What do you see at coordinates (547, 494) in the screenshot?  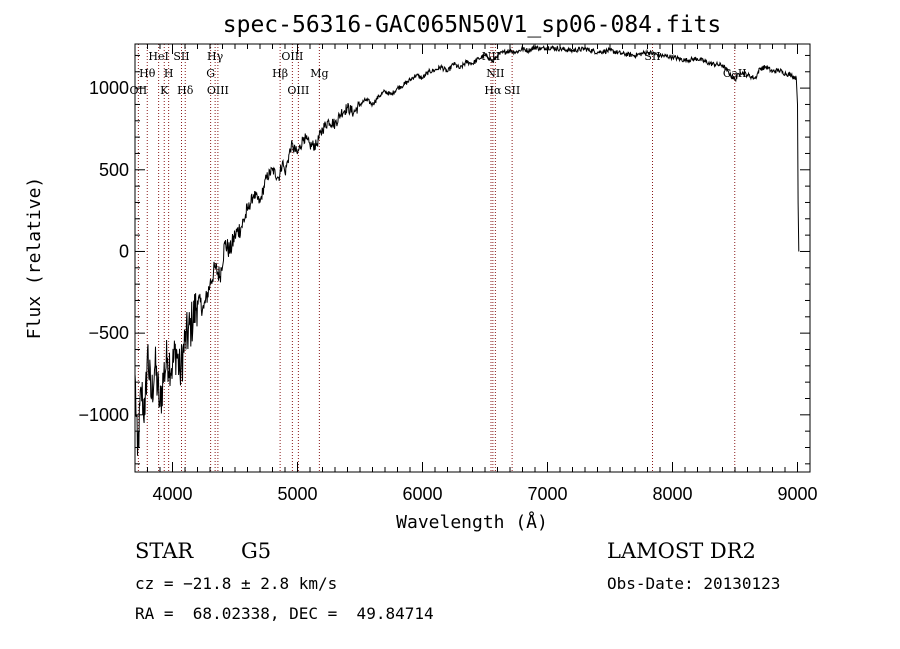 I see `x-tick-label: 7000` at bounding box center [547, 494].